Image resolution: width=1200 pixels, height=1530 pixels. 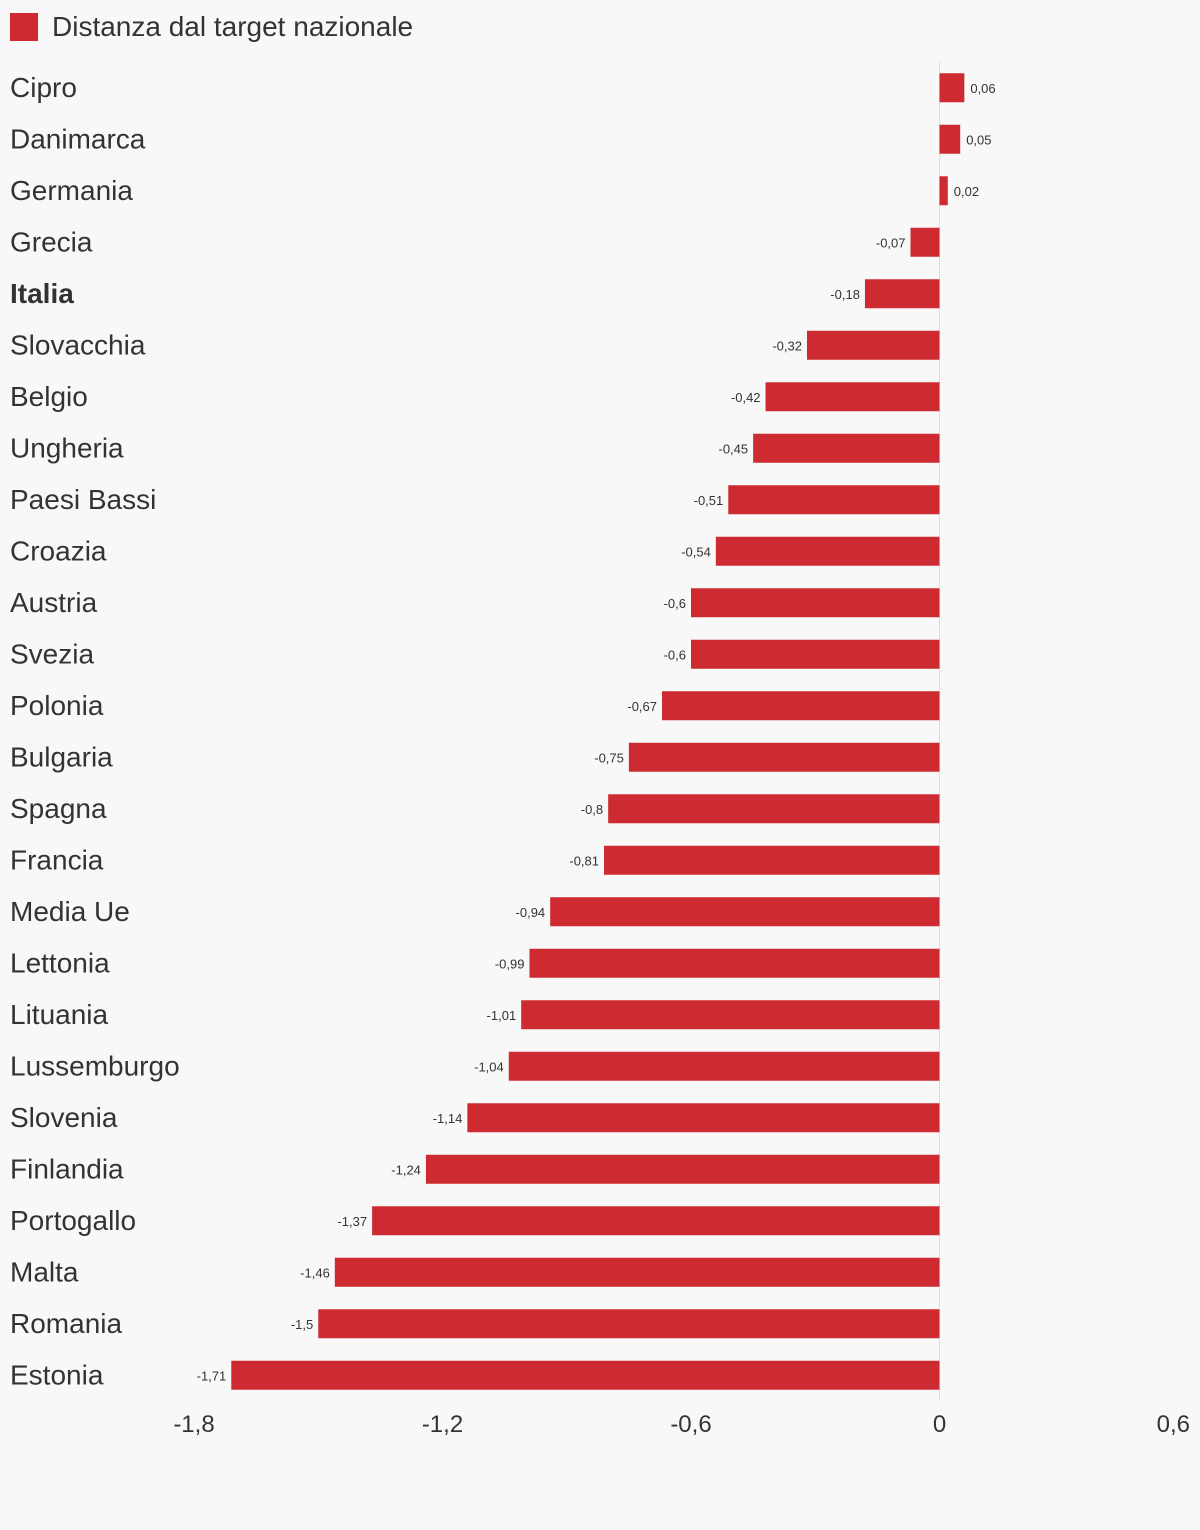 I want to click on data-label: -0,99, so click(x=510, y=963).